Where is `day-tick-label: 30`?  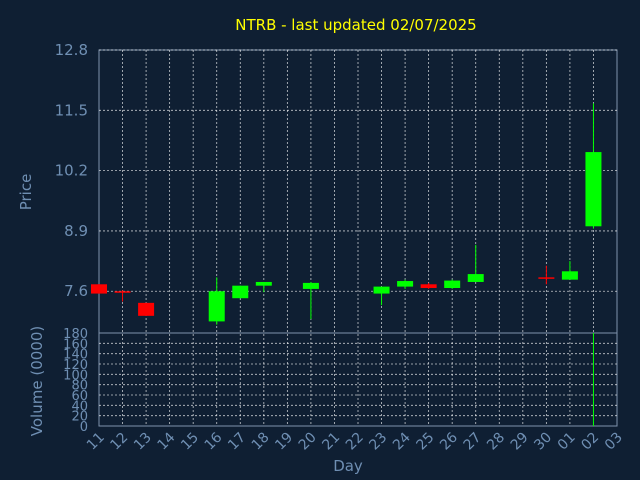 day-tick-label: 30 is located at coordinates (543, 442).